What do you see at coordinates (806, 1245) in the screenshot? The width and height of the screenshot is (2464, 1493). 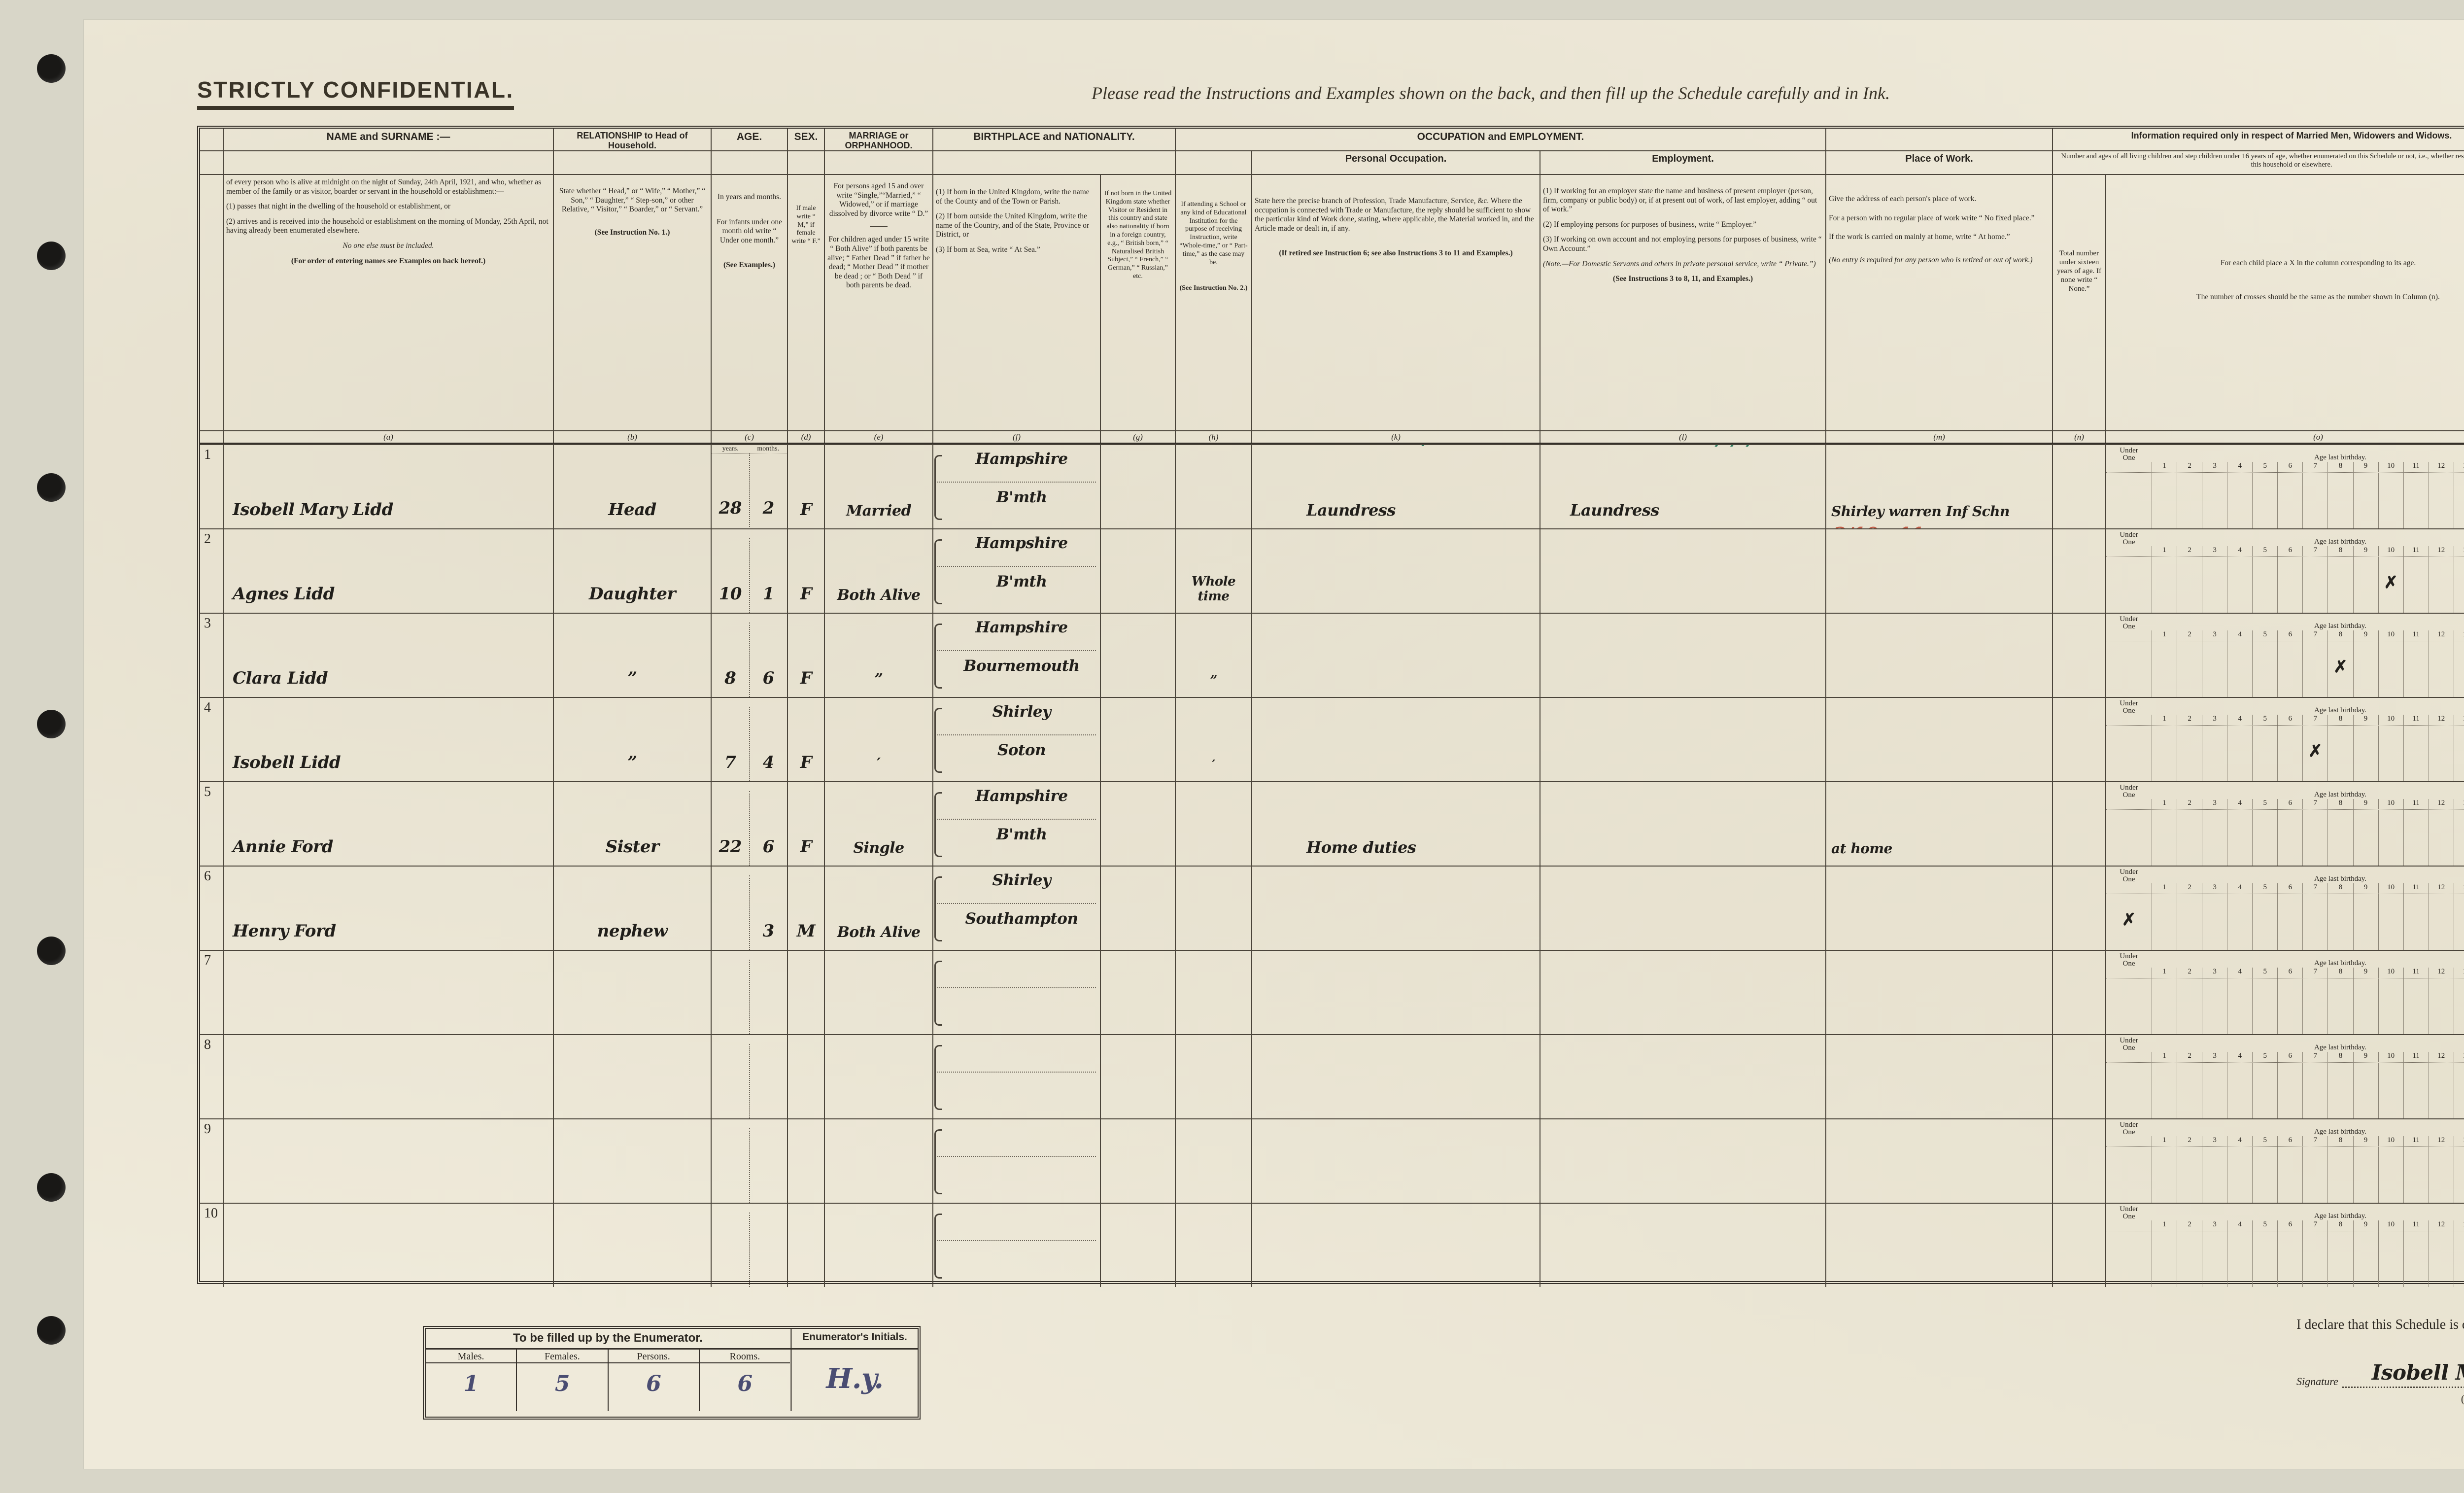 I see `cell-sex` at bounding box center [806, 1245].